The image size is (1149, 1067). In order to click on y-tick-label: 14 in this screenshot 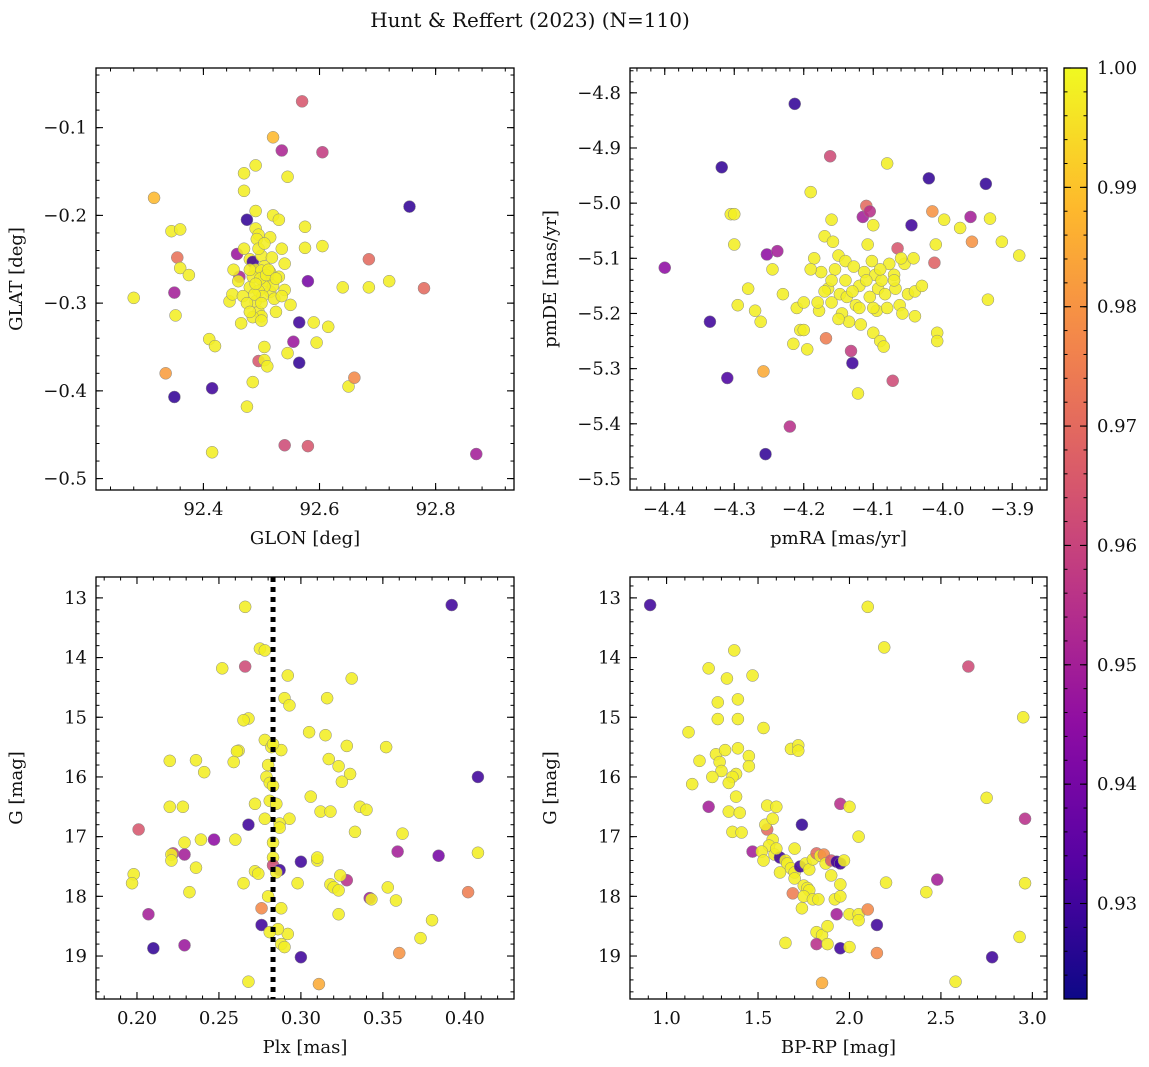, I will do `click(75, 658)`.